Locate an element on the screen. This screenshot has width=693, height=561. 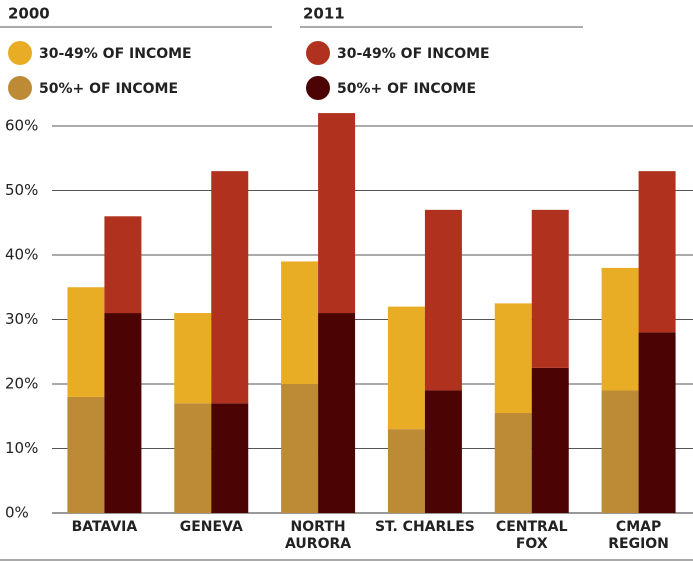
legend-group-title: 2011 is located at coordinates (324, 14).